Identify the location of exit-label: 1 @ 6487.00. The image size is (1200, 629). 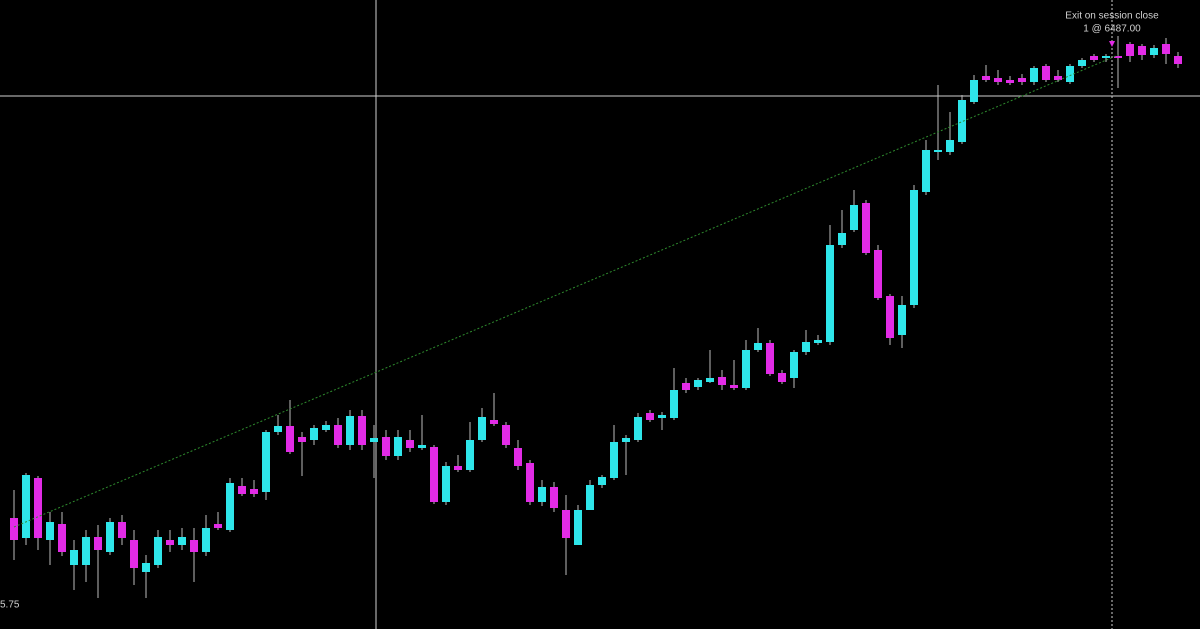
(1112, 29).